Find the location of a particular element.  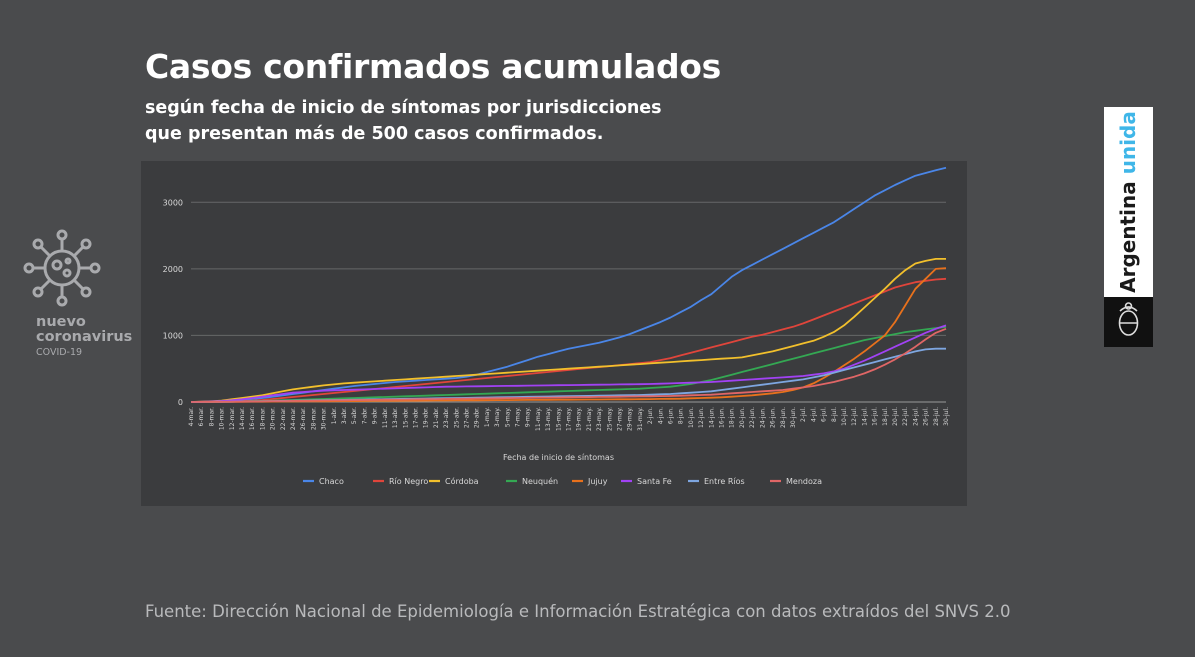

x-tick-label: 11-abr. is located at coordinates (385, 417).